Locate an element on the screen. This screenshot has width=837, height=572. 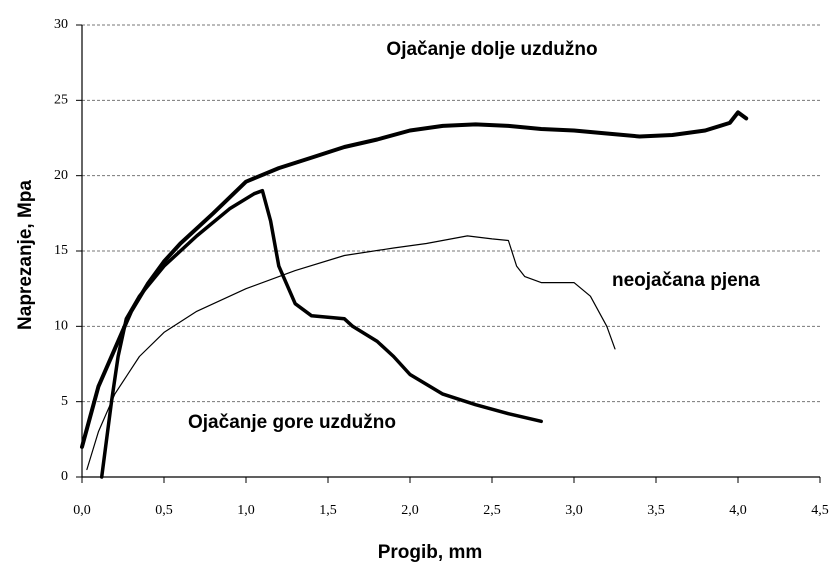
y-tick-label: 10 is located at coordinates (61, 326).